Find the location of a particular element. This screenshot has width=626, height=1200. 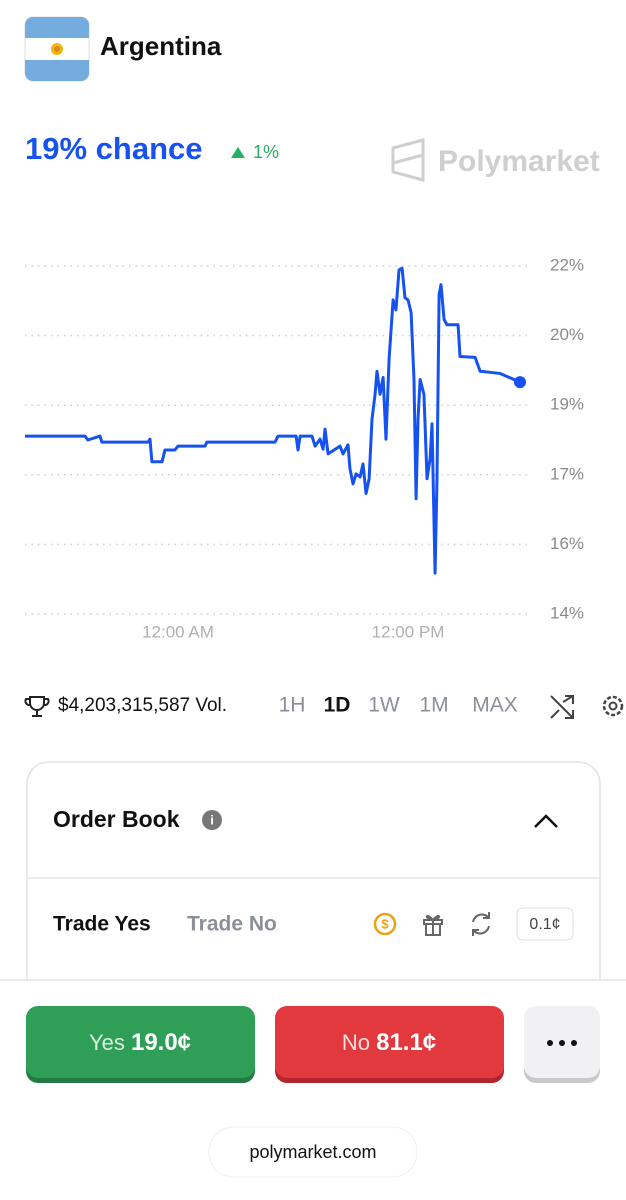

brand: Polymarket is located at coordinates (519, 161).